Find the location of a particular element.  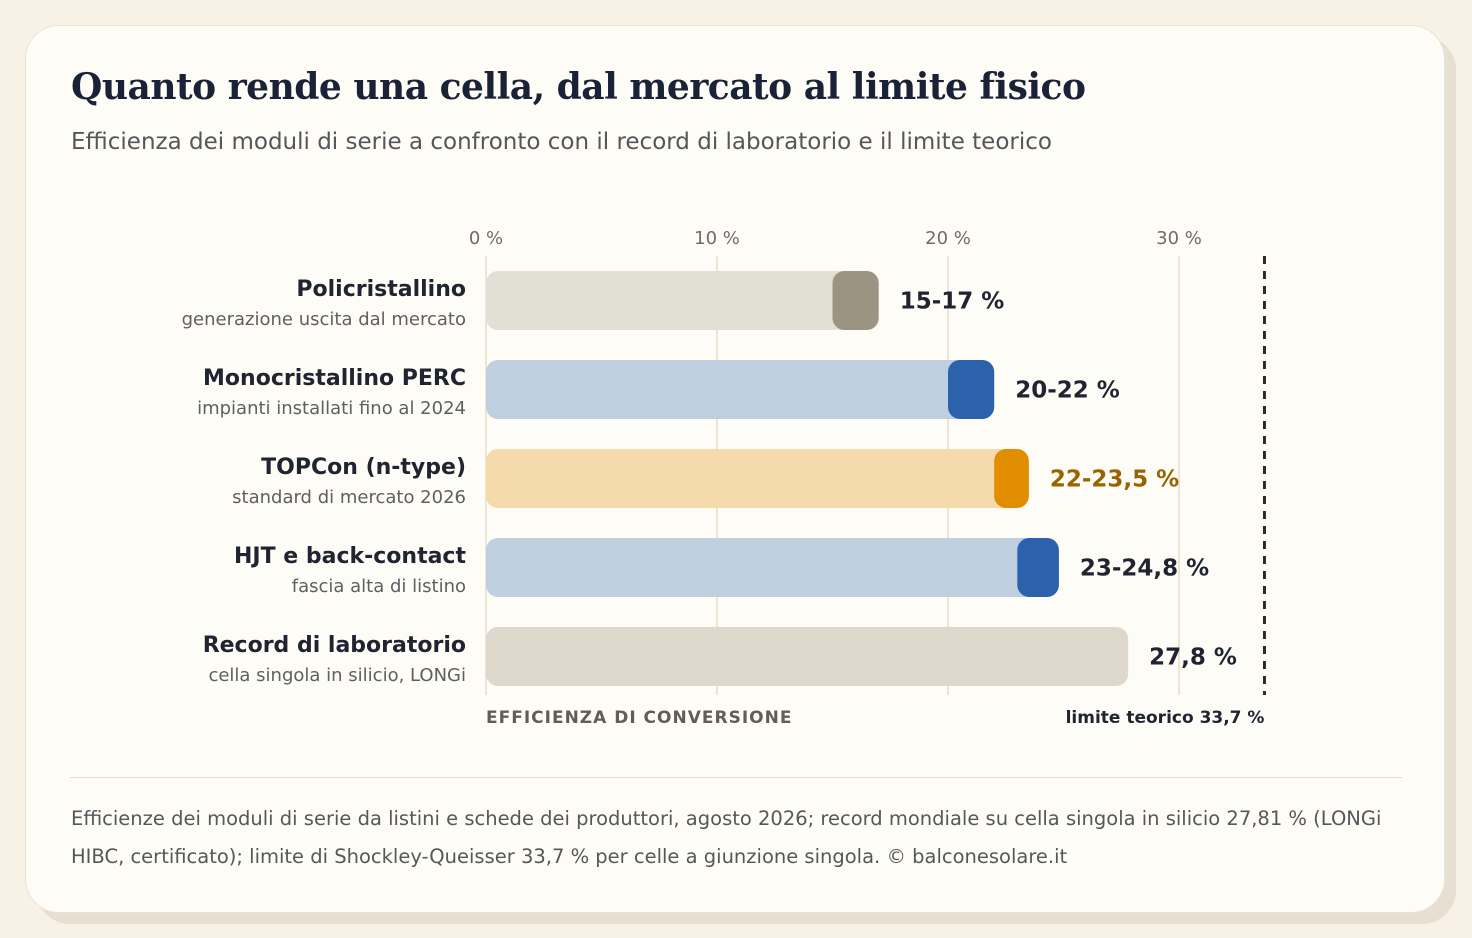

x-axis-title: EFFICIENZA DI CONVERSIONE is located at coordinates (639, 718).